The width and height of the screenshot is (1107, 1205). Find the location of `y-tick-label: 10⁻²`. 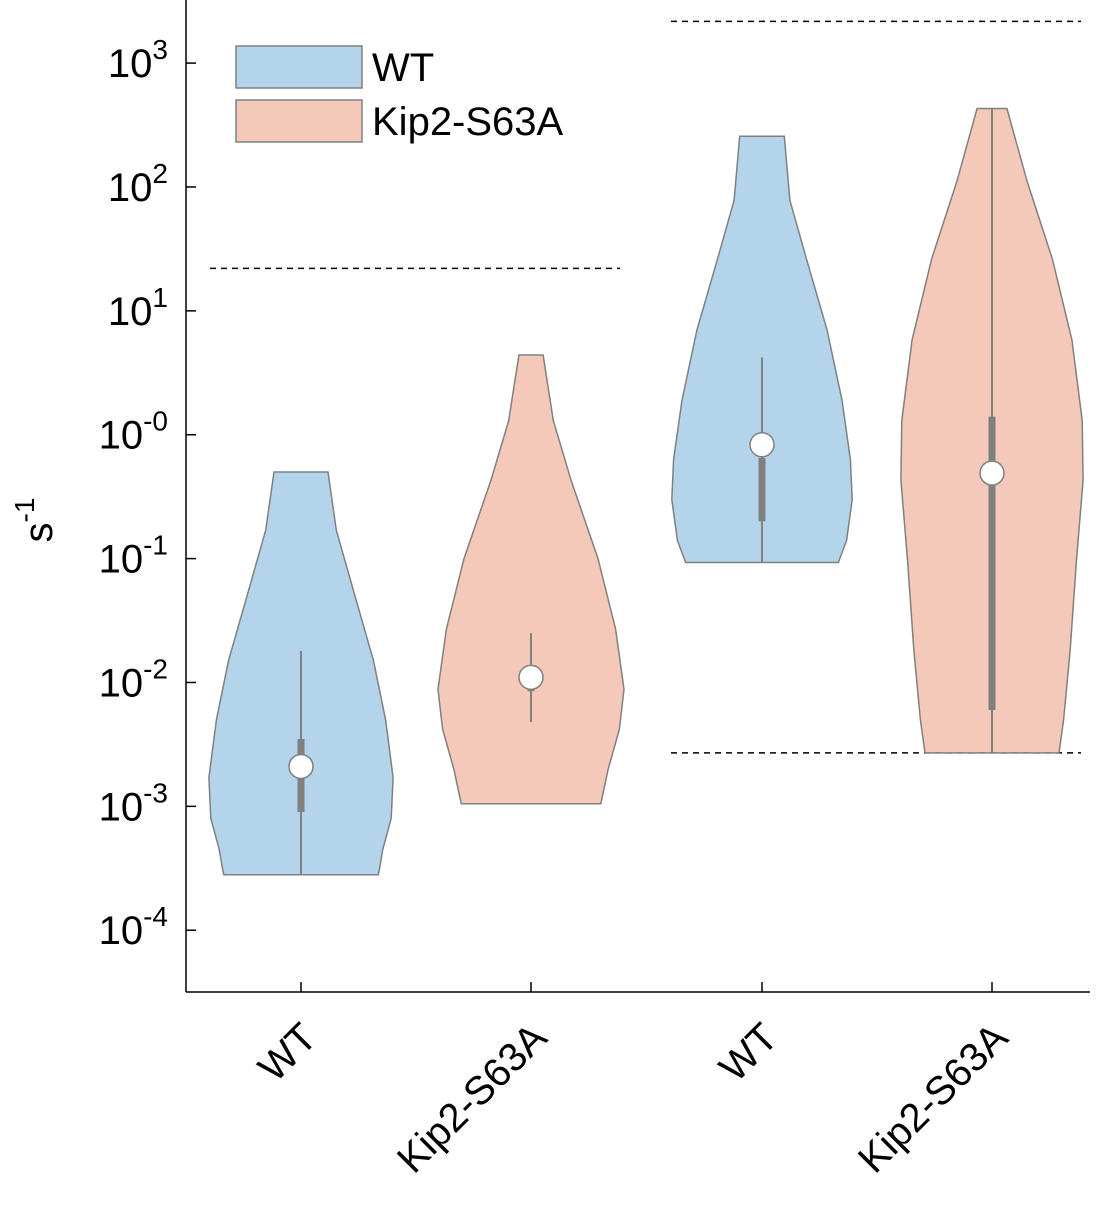

y-tick-label: 10⁻² is located at coordinates (133, 679).